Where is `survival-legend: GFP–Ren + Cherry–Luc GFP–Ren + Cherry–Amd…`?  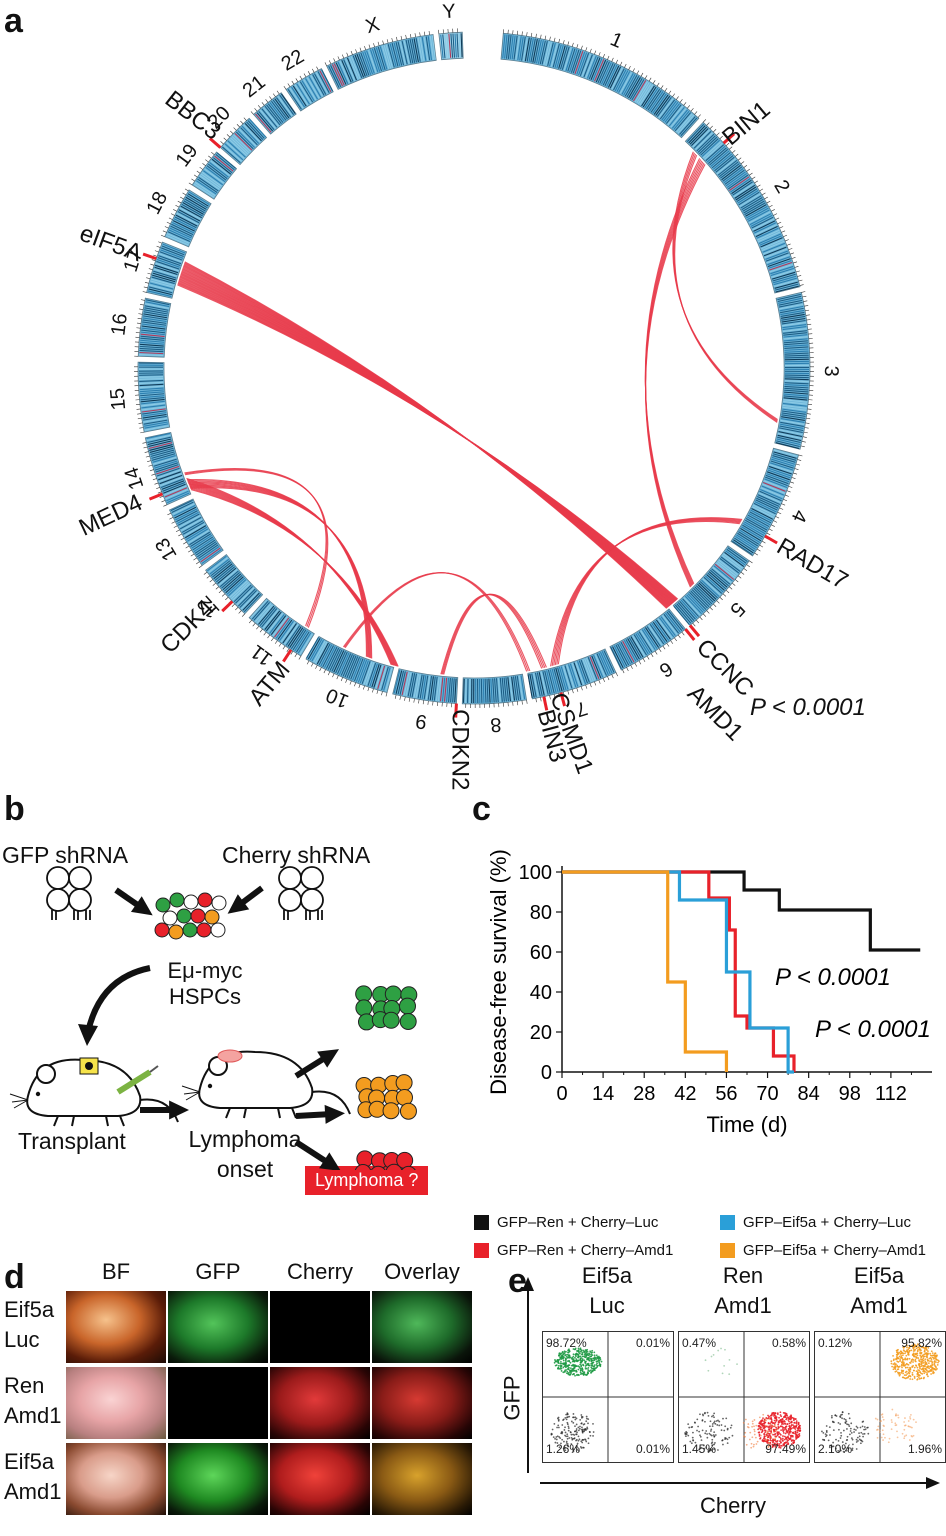 survival-legend: GFP–Ren + Cherry–Luc GFP–Ren + Cherry–Amd… is located at coordinates (709, 1244).